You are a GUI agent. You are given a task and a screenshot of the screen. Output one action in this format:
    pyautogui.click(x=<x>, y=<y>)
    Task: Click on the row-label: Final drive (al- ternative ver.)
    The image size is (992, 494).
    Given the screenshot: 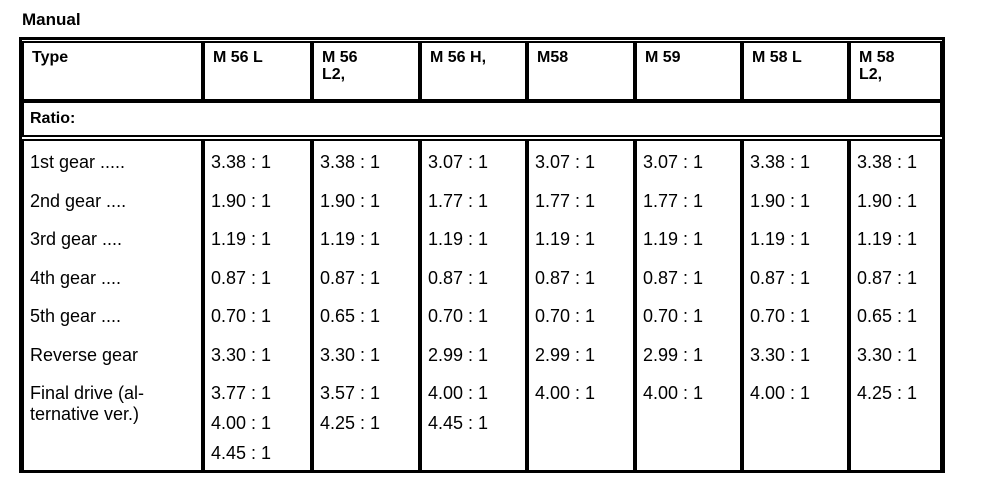 What is the action you would take?
    pyautogui.click(x=87, y=403)
    